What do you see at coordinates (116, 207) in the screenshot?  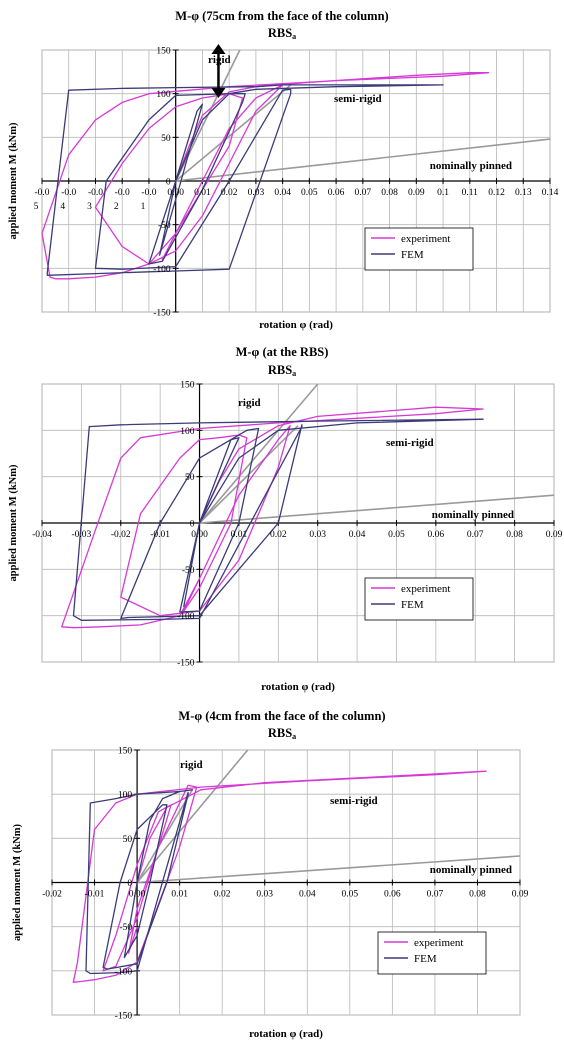 I see `x-tick-label-line2: 2` at bounding box center [116, 207].